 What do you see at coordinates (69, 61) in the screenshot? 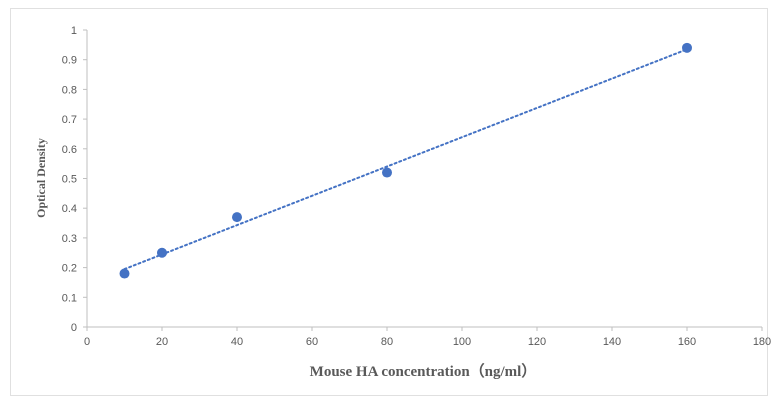
I see `y-tick-label: 0.9` at bounding box center [69, 61].